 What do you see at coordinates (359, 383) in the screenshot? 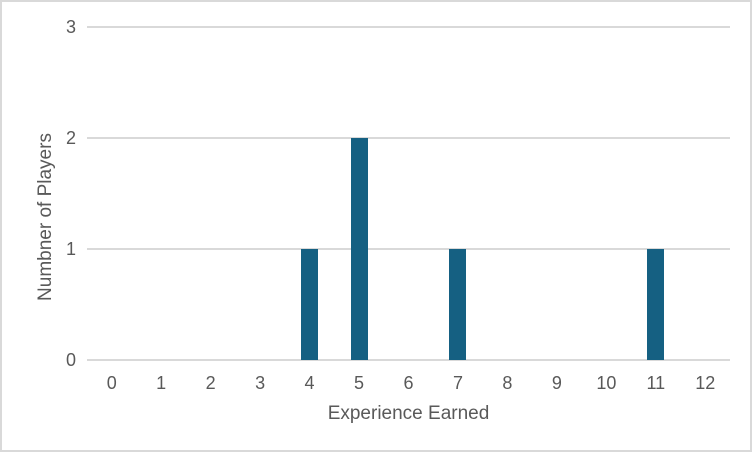
I see `x-tick-label-5: 5` at bounding box center [359, 383].